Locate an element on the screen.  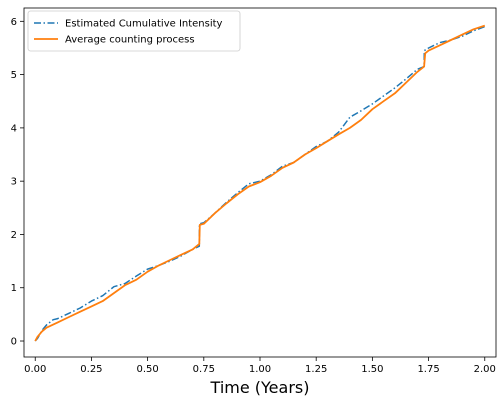
x-tick-label: 2.00 is located at coordinates (485, 369).